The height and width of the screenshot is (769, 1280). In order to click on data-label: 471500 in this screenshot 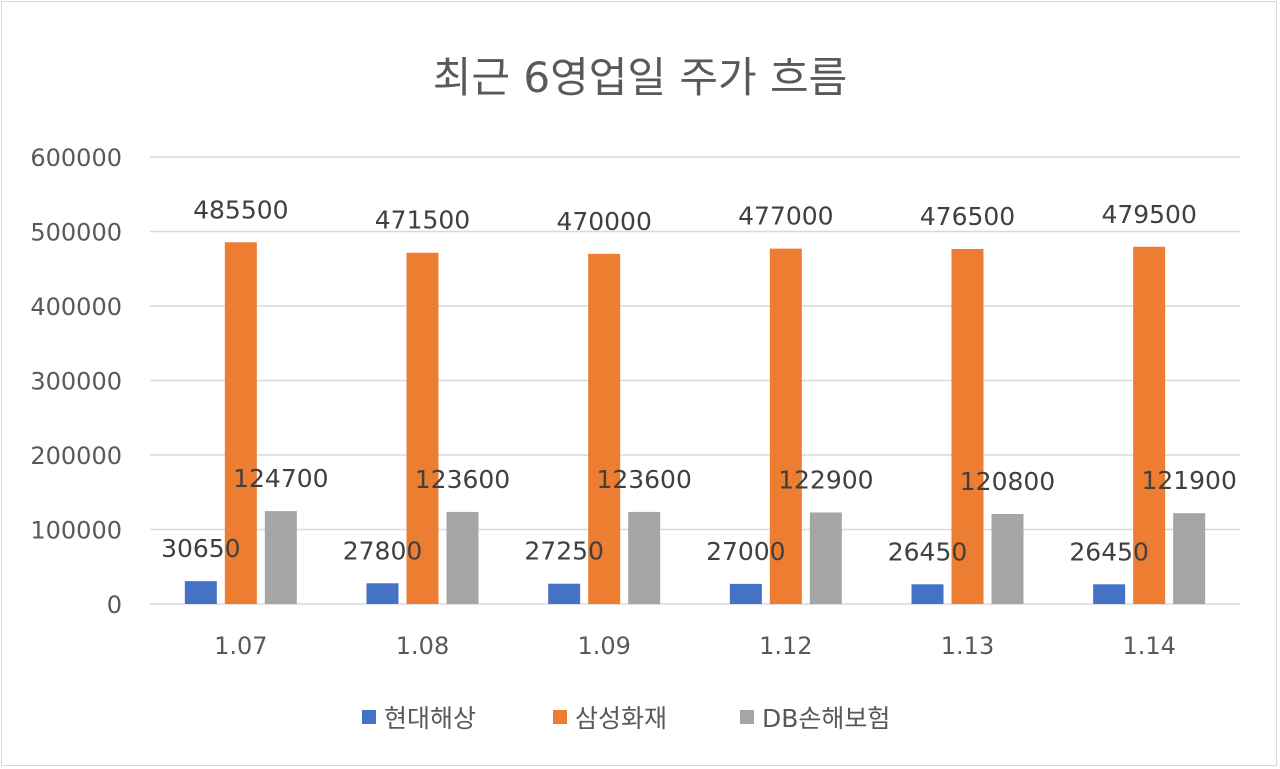, I will do `click(422, 220)`.